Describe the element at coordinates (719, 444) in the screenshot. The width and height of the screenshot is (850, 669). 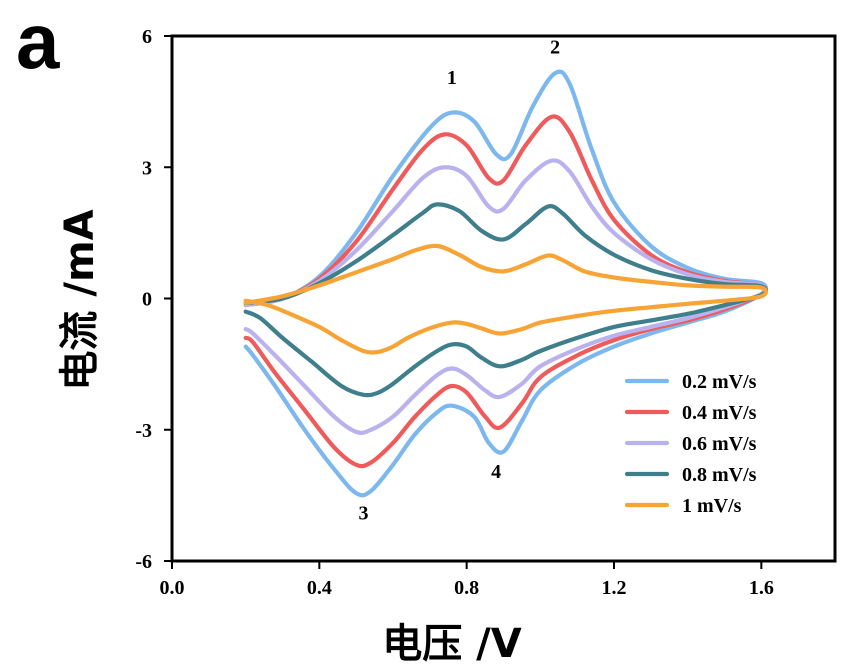
I see `legend-label: 0.6 mV/s` at that location.